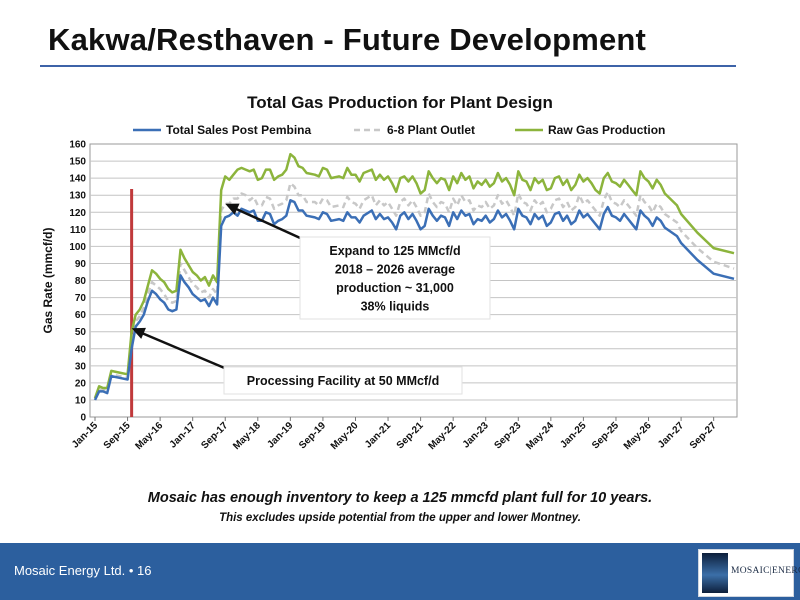 Image resolution: width=800 pixels, height=600 pixels. Describe the element at coordinates (395, 270) in the screenshot. I see `annotation-text: 2018 – 2026 average` at that location.